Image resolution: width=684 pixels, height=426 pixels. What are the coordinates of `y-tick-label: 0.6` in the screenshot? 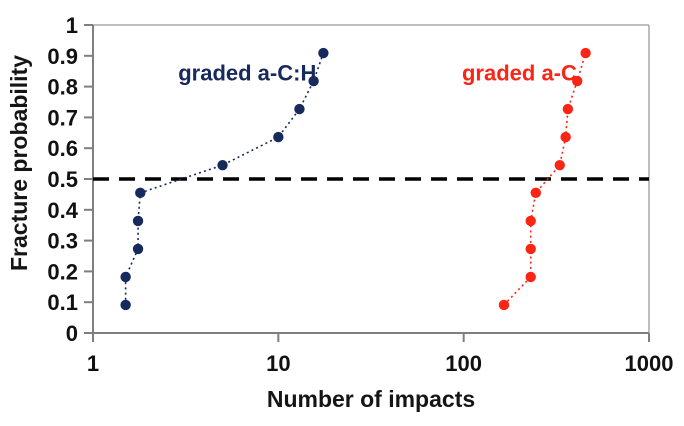 It's located at (62, 148).